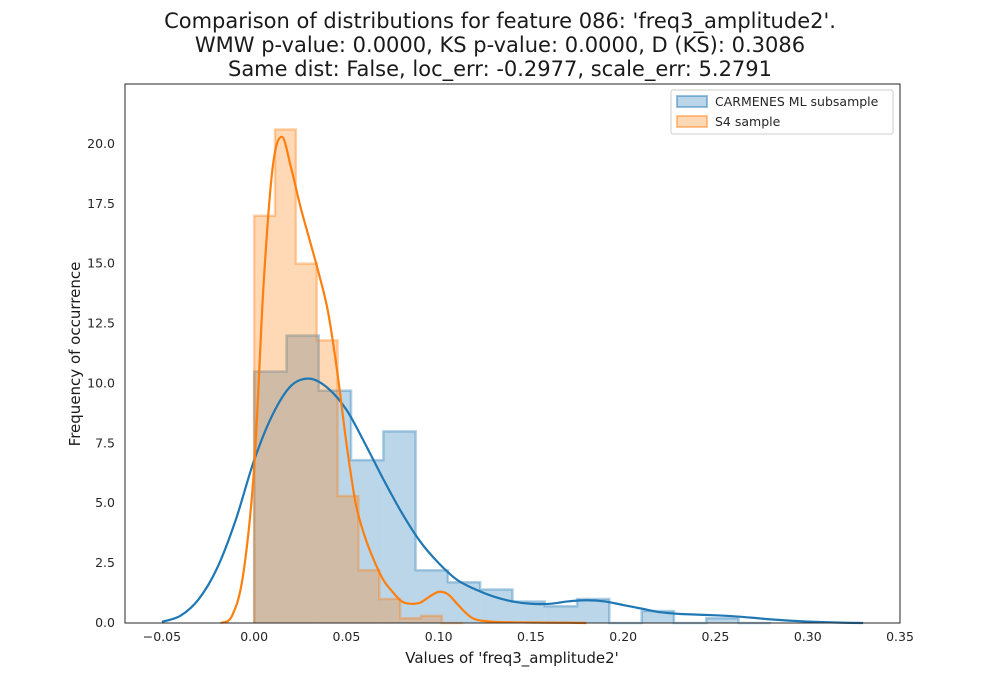 This screenshot has width=1000, height=700. What do you see at coordinates (75, 354) in the screenshot?
I see `y-axis-label: Frequency of occurrence` at bounding box center [75, 354].